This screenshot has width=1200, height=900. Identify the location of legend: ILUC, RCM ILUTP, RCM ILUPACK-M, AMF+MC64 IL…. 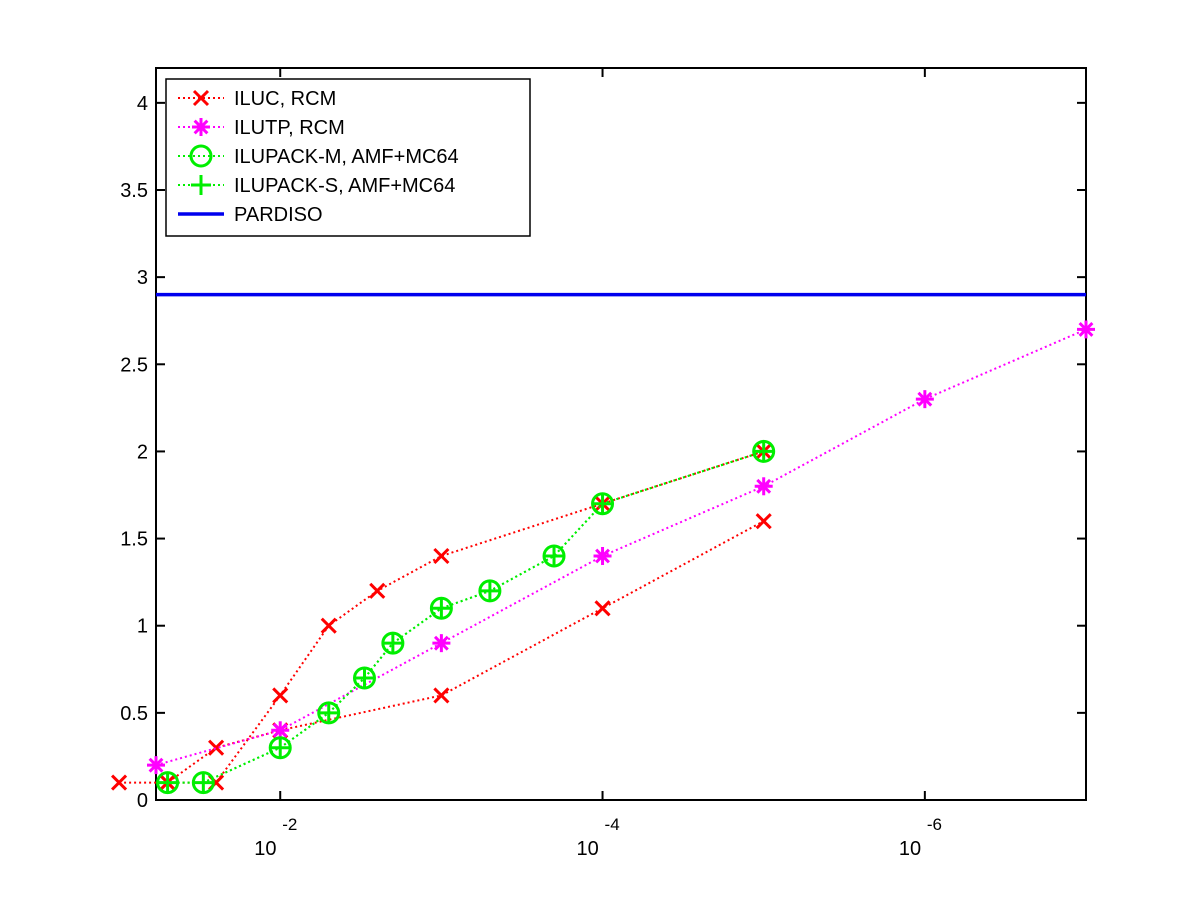
(348, 157).